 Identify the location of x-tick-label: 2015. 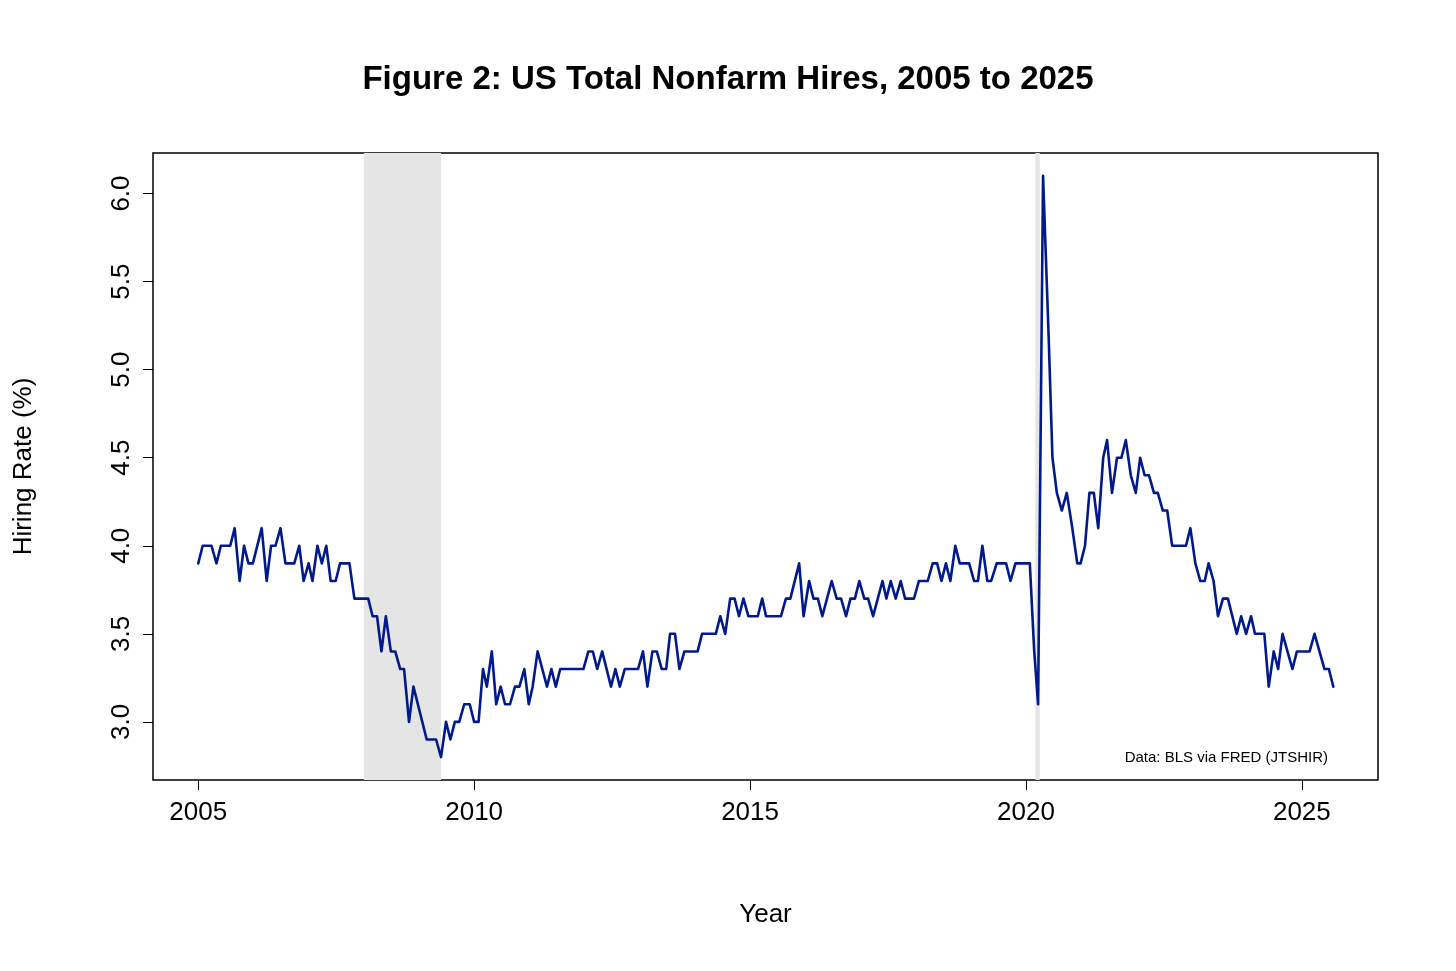
(750, 811).